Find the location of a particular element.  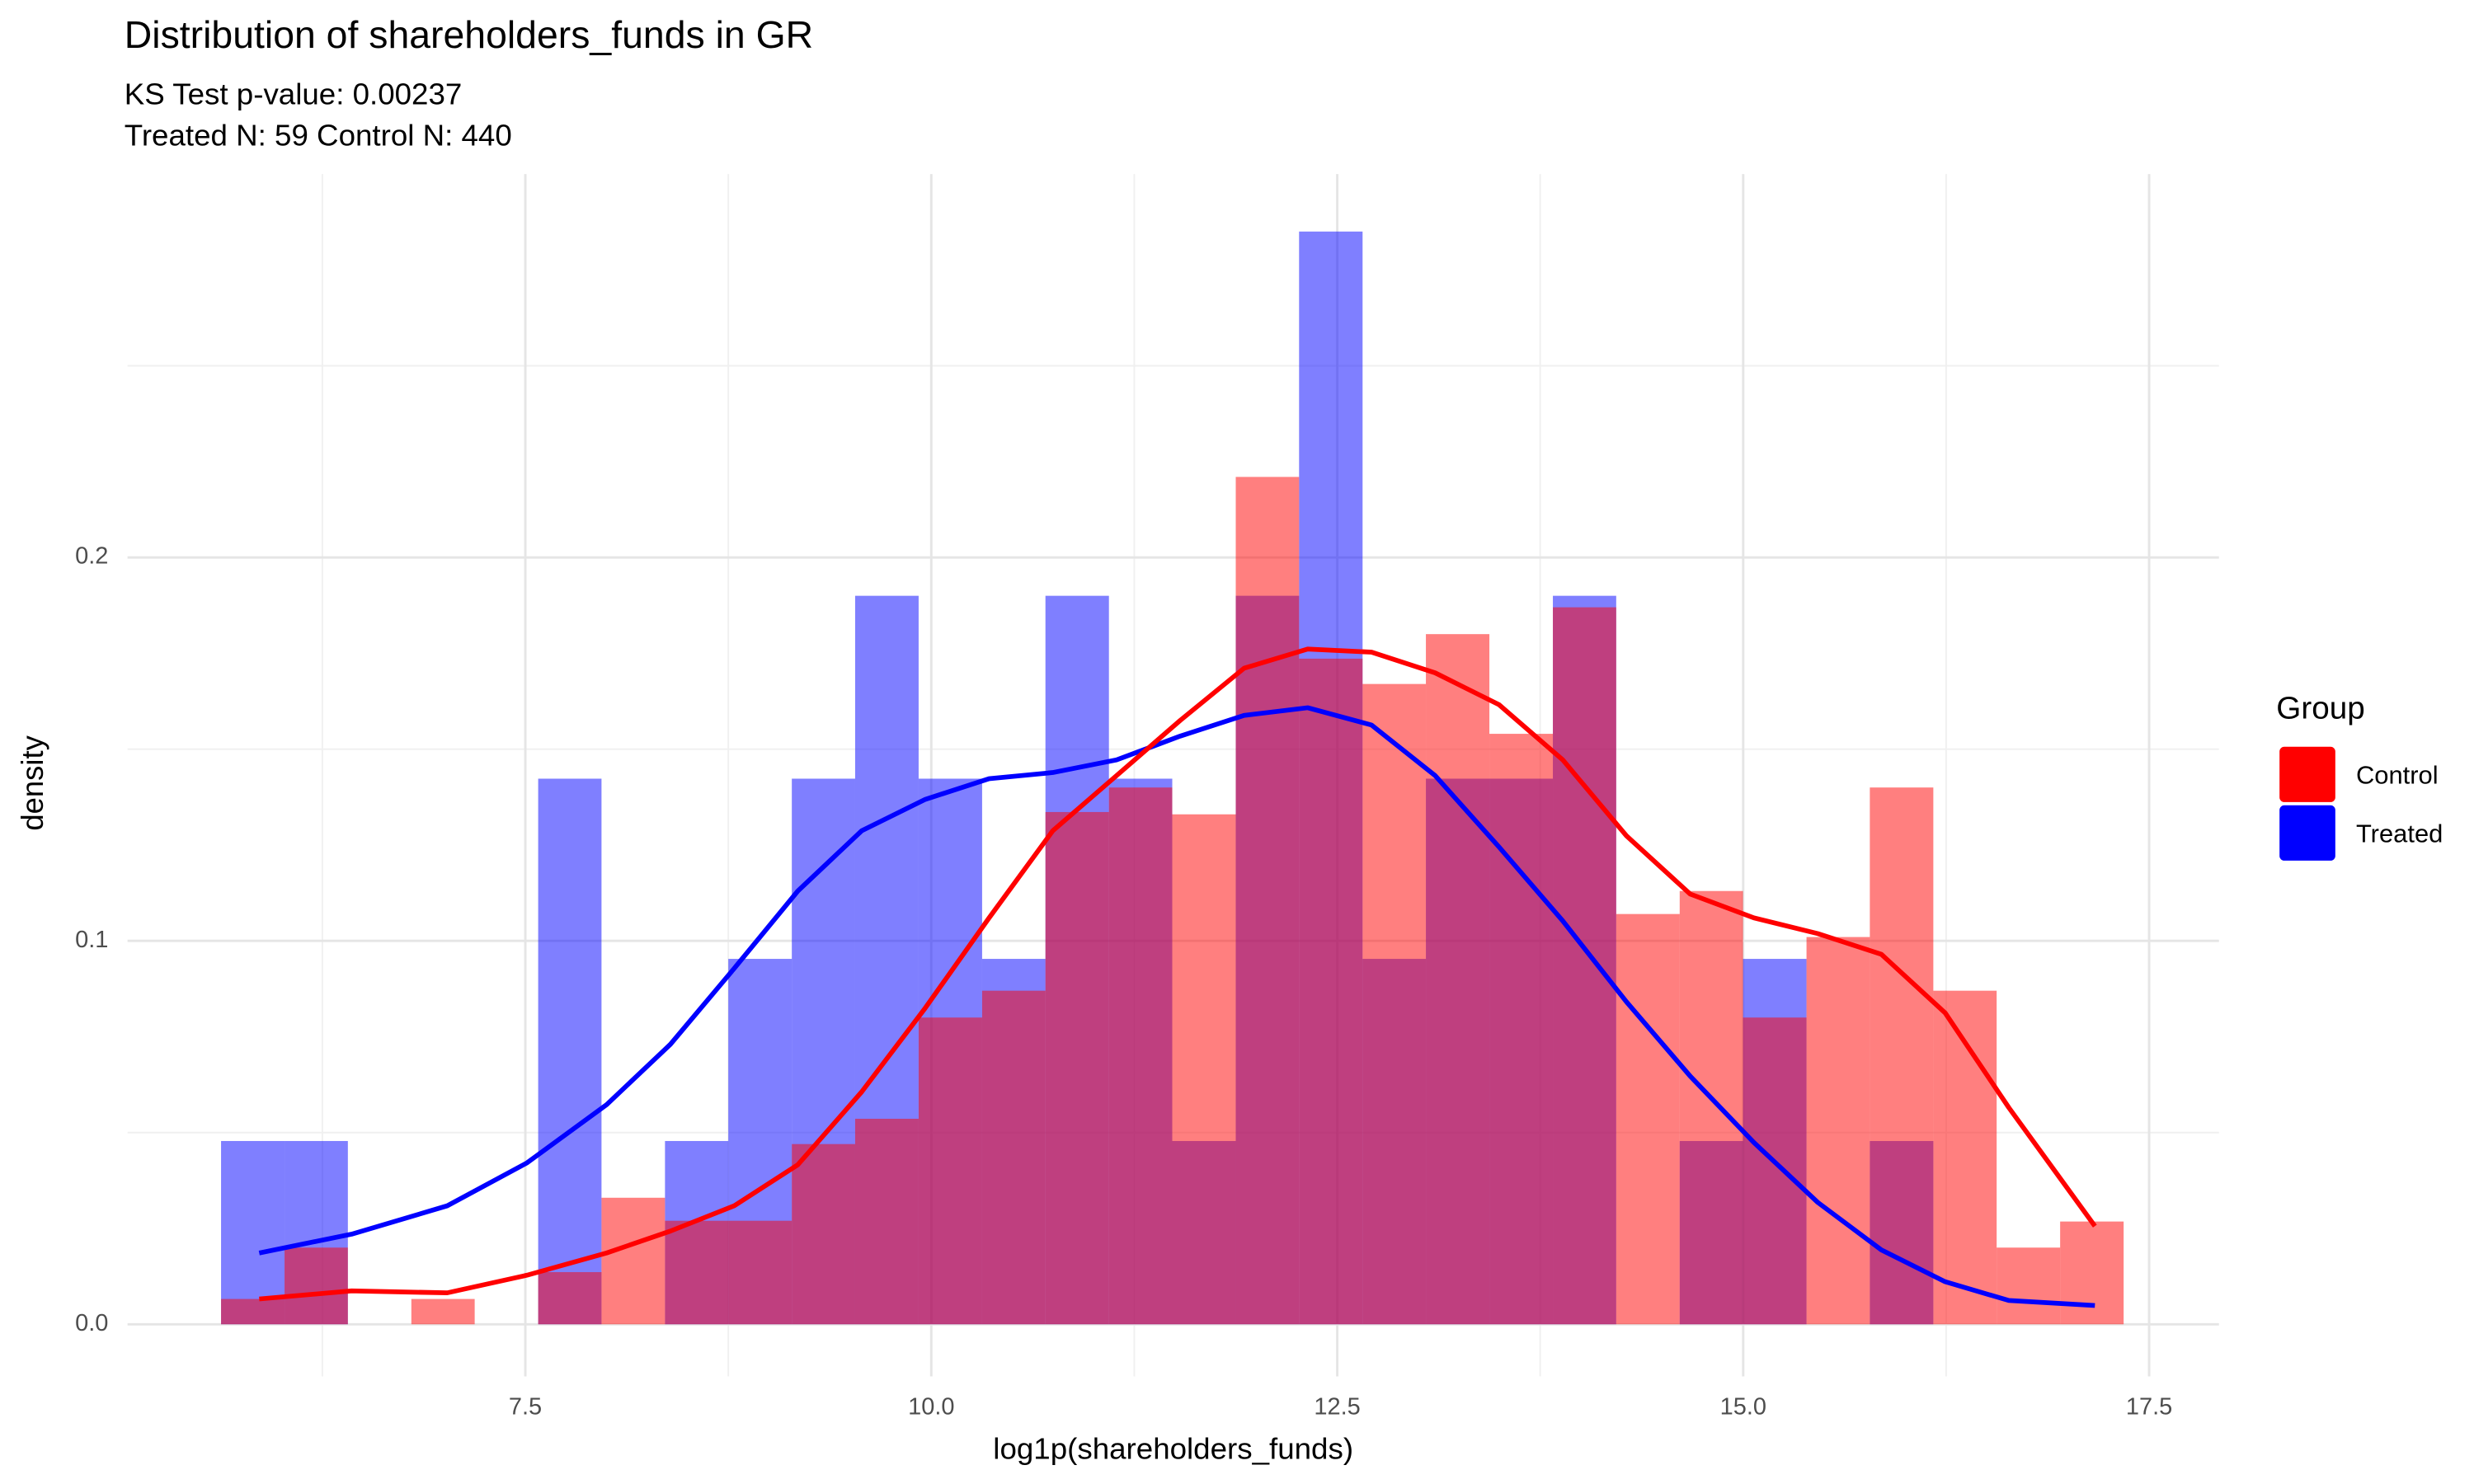

y-tick-label: 0.1 is located at coordinates (91, 940).